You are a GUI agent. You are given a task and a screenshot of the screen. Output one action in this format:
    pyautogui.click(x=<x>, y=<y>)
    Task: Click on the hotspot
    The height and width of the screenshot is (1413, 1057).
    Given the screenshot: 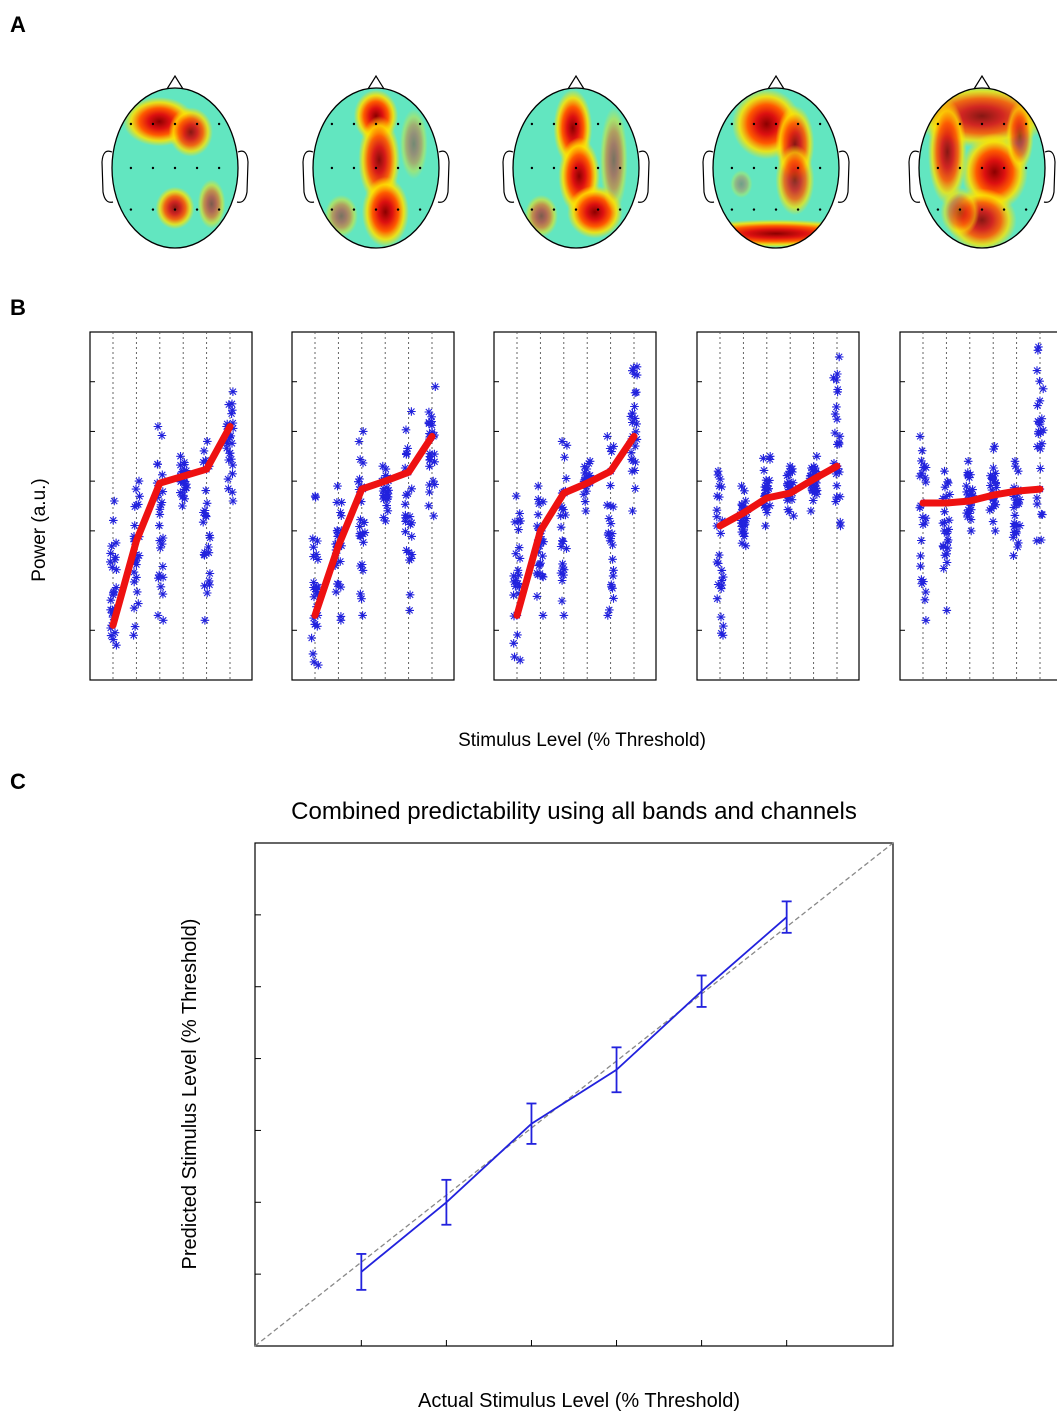 What is the action you would take?
    pyautogui.click(x=211, y=204)
    